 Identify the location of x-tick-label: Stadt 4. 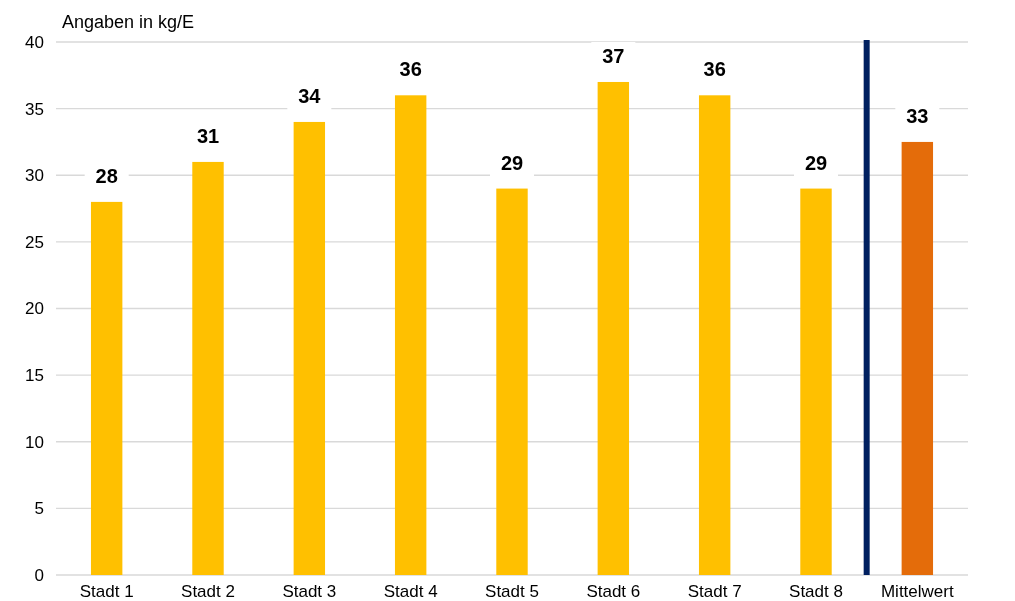
(410, 591).